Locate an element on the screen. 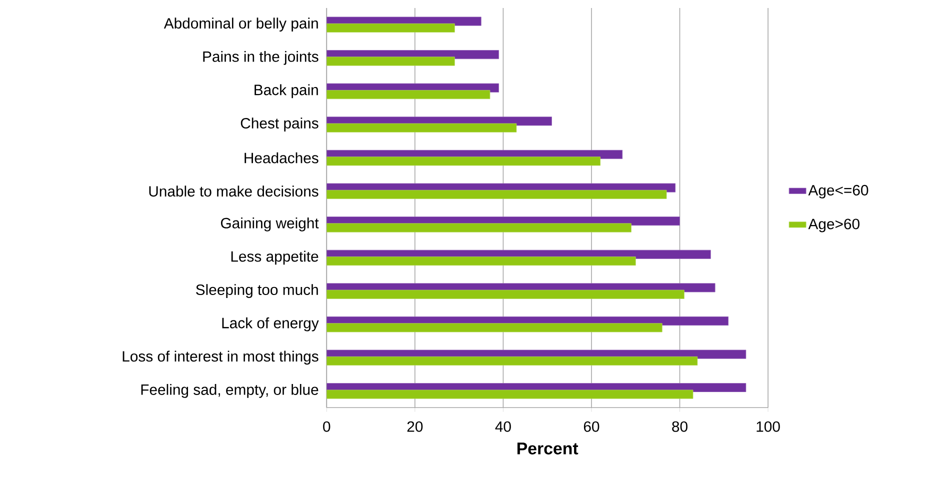 This screenshot has height=497, width=945. y-tick-label: Feeling sad, empty, or blue is located at coordinates (229, 391).